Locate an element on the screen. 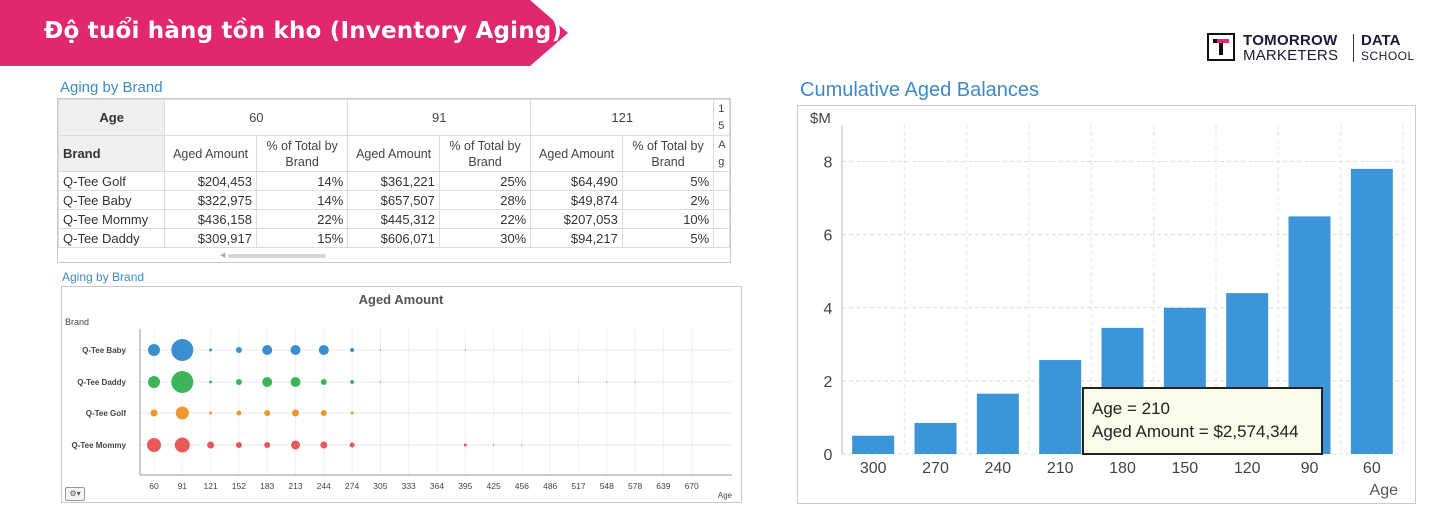 This screenshot has width=1456, height=524. bar-y-tick-label: 4 is located at coordinates (828, 309).